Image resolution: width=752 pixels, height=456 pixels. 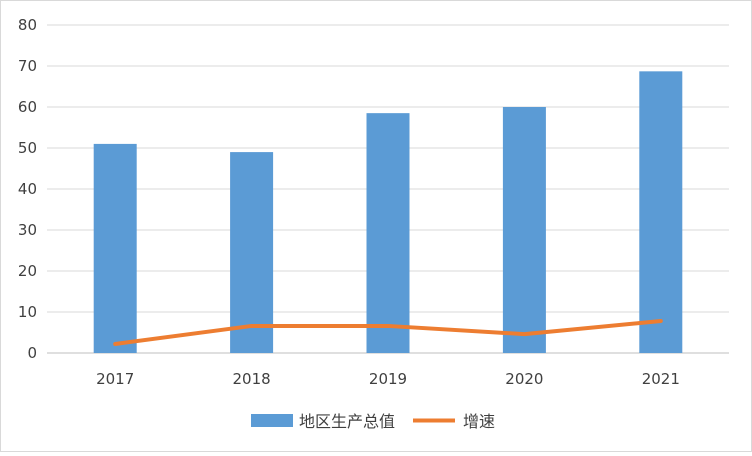 I want to click on x-tick-label: 2021, so click(x=661, y=379).